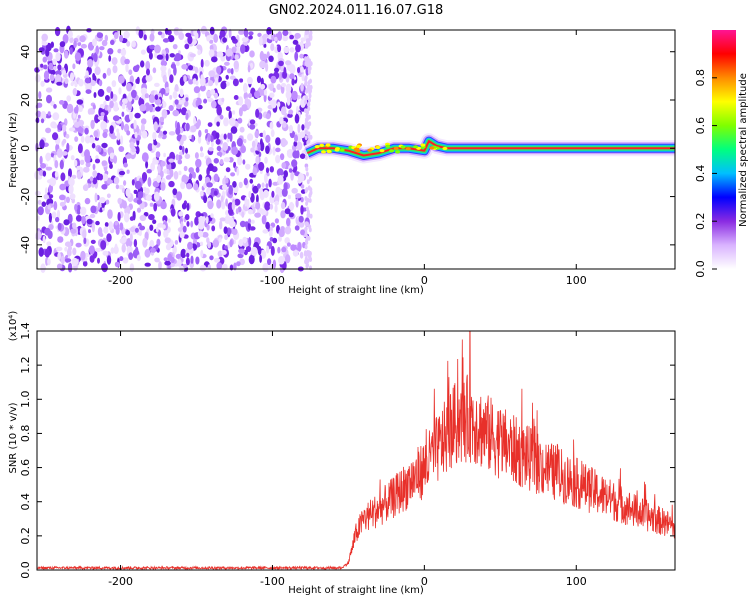 Image resolution: width=750 pixels, height=600 pixels. What do you see at coordinates (272, 280) in the screenshot?
I see `x-tick-label: -100` at bounding box center [272, 280].